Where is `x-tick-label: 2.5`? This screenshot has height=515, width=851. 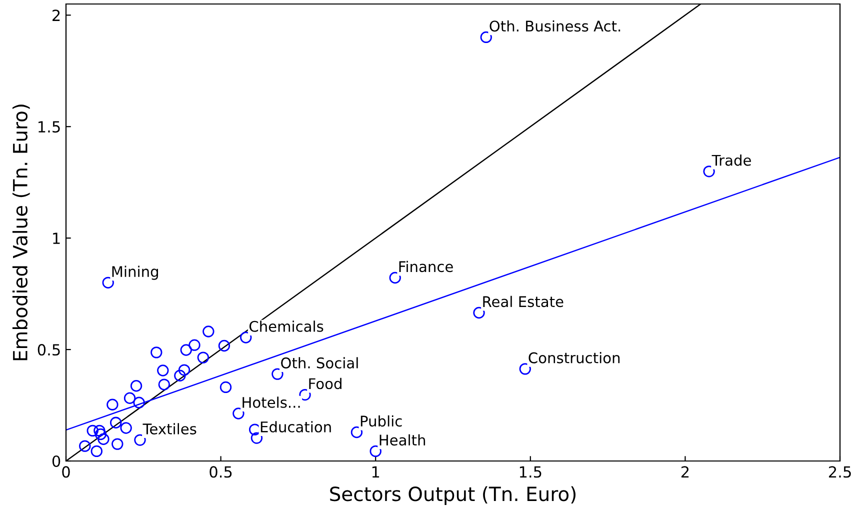 x-tick-label: 2.5 is located at coordinates (839, 472).